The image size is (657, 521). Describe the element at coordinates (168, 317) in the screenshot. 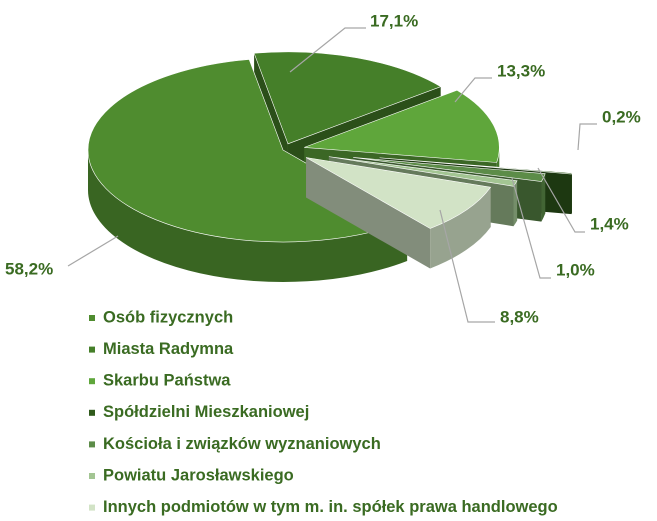

I see `legend-label: Osób fizycznych` at that location.